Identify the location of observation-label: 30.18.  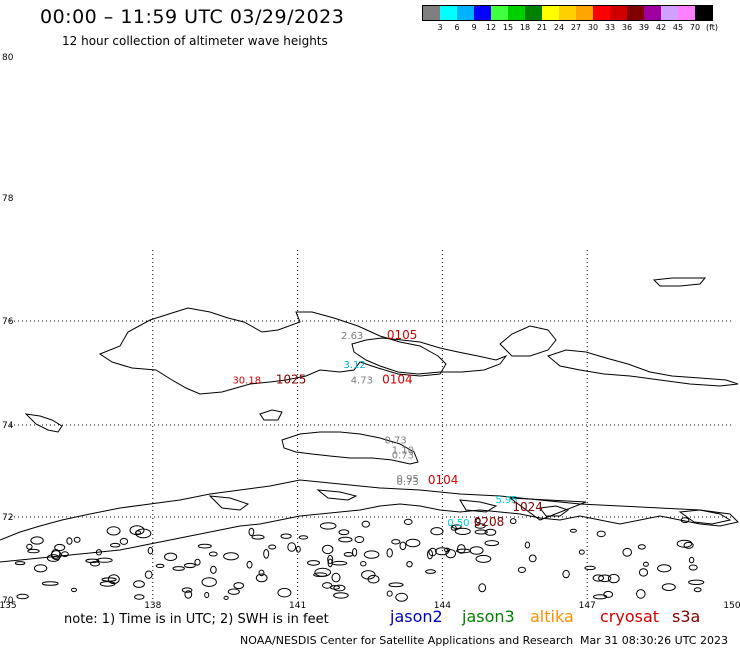
(246, 380).